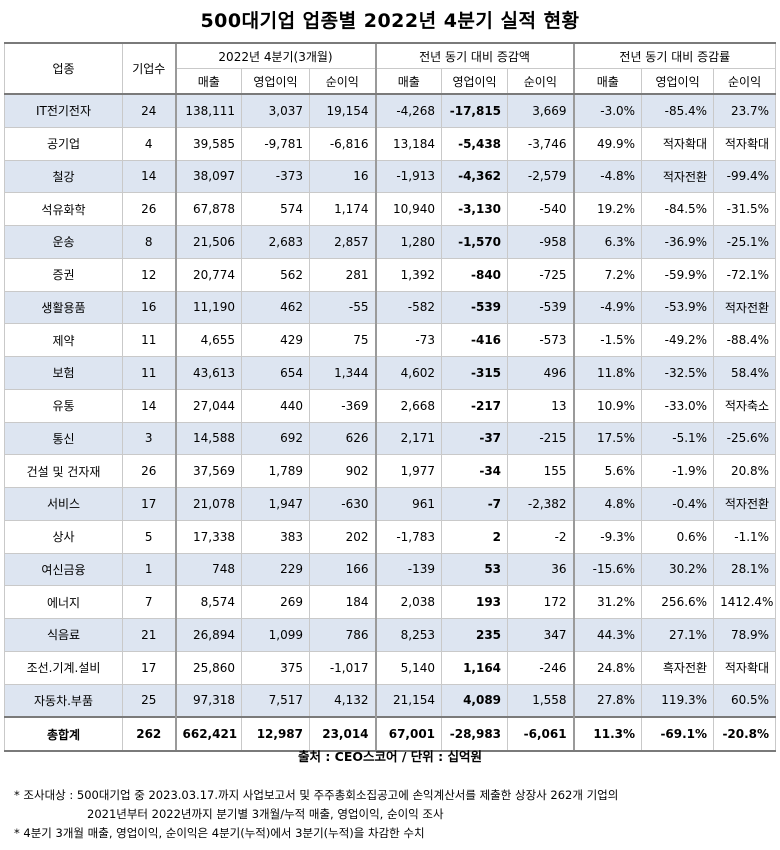  I want to click on cell-count: 26, so click(149, 209).